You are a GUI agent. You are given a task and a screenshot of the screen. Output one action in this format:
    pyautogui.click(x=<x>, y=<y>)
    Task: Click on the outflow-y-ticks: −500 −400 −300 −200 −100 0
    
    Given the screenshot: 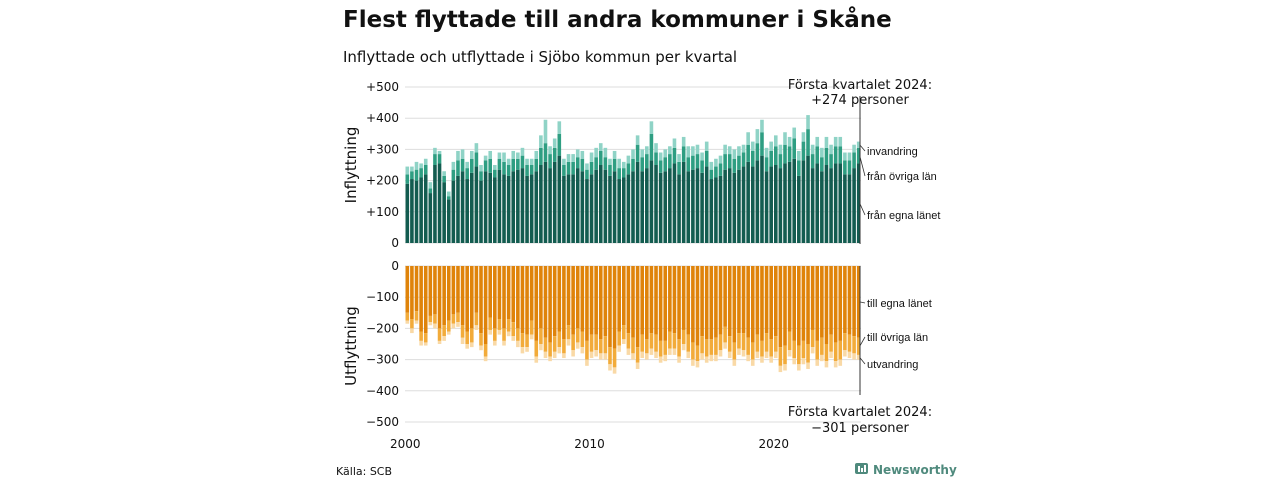 What is the action you would take?
    pyautogui.click(x=382, y=344)
    